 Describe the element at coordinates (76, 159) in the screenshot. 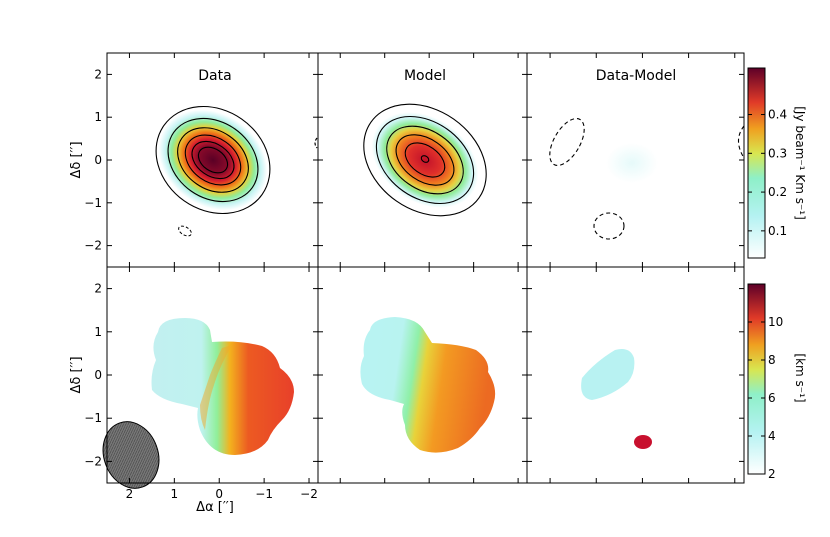

I see `y-axis-label-top: Δδ [′′]` at that location.